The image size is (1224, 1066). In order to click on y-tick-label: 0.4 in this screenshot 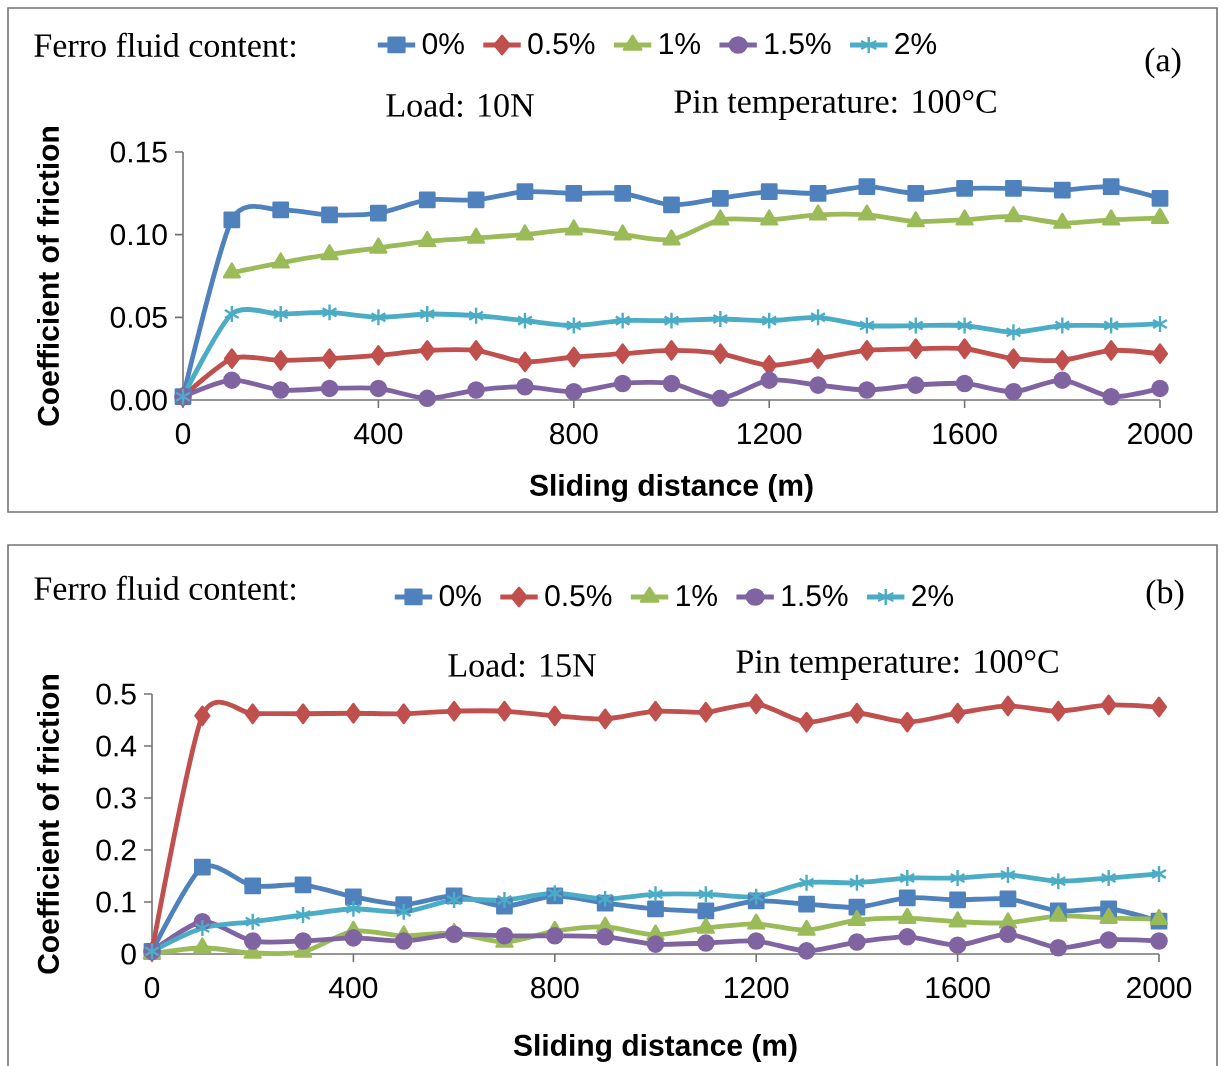, I will do `click(116, 746)`.